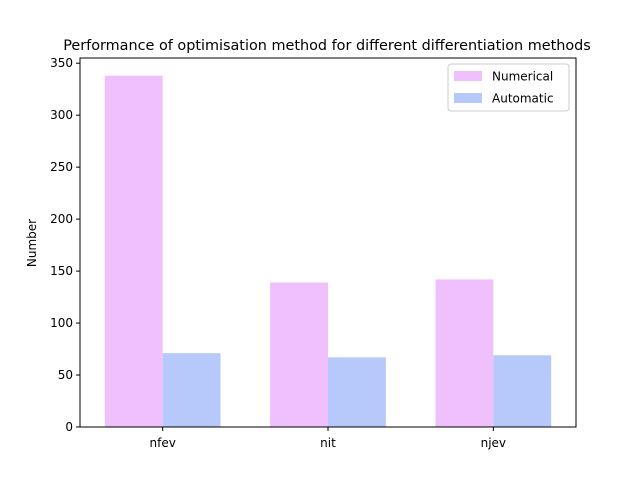  What do you see at coordinates (32, 243) in the screenshot?
I see `y-axis-label: Number` at bounding box center [32, 243].